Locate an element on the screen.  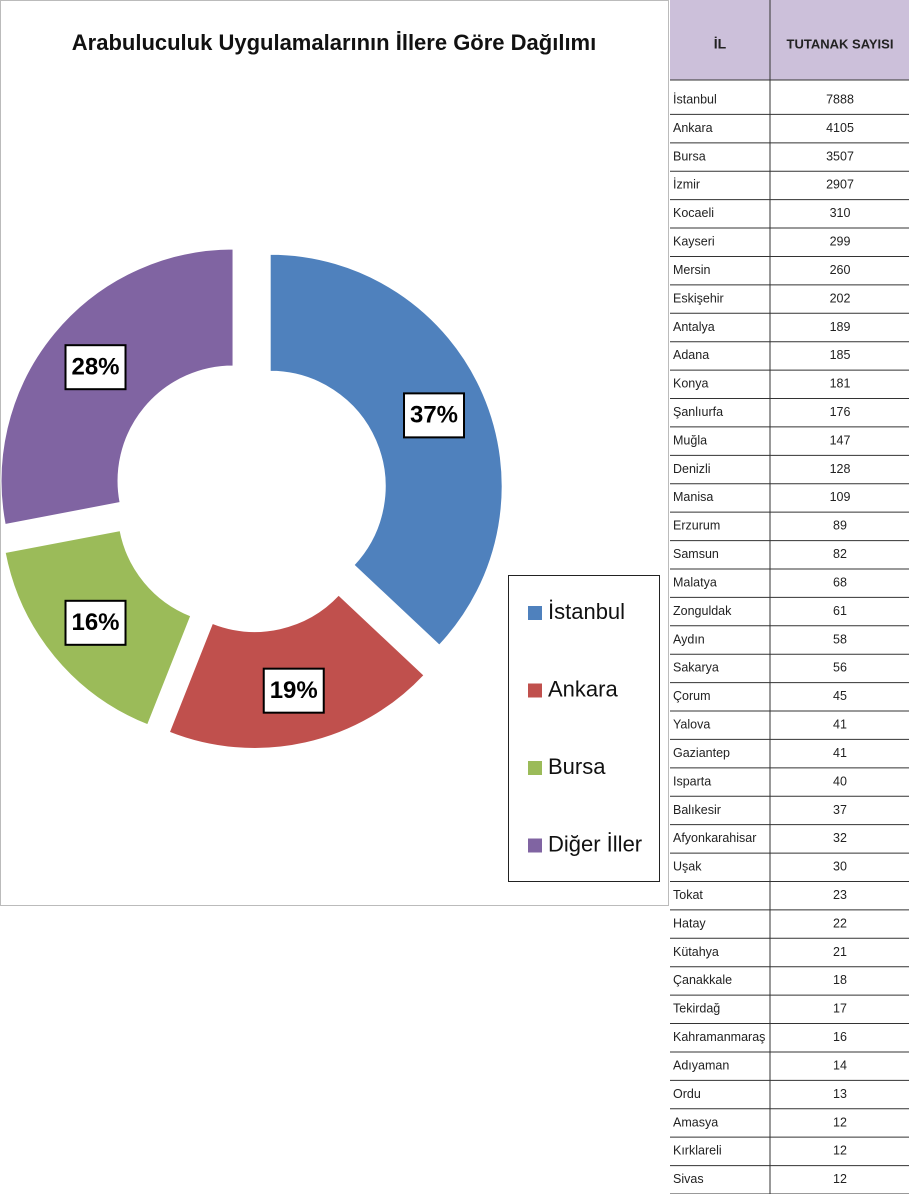
table-cell: Şanlıurfa is located at coordinates (698, 412).